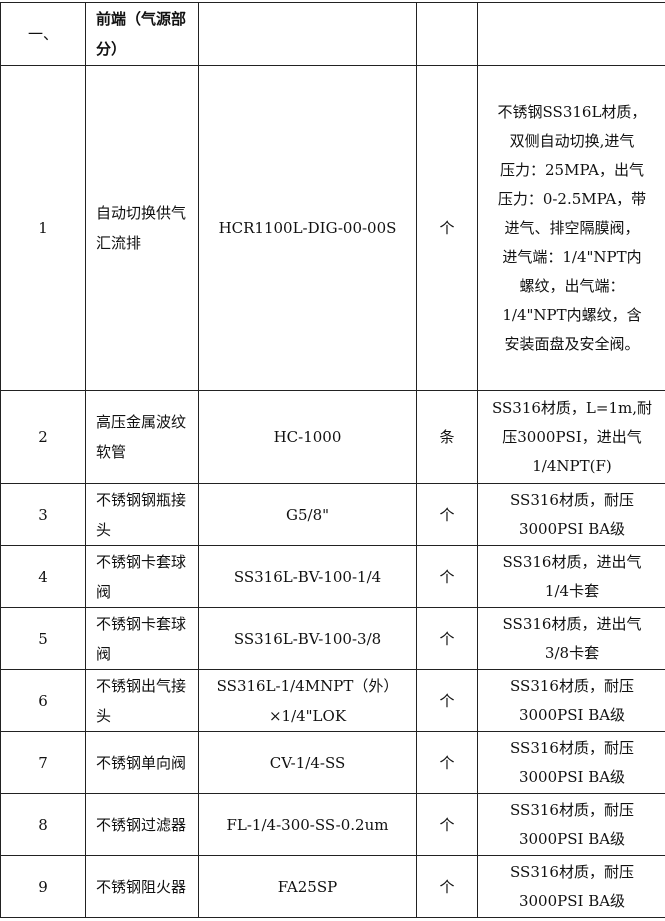 This screenshot has height=921, width=665. I want to click on item-unit: 条, so click(447, 437).